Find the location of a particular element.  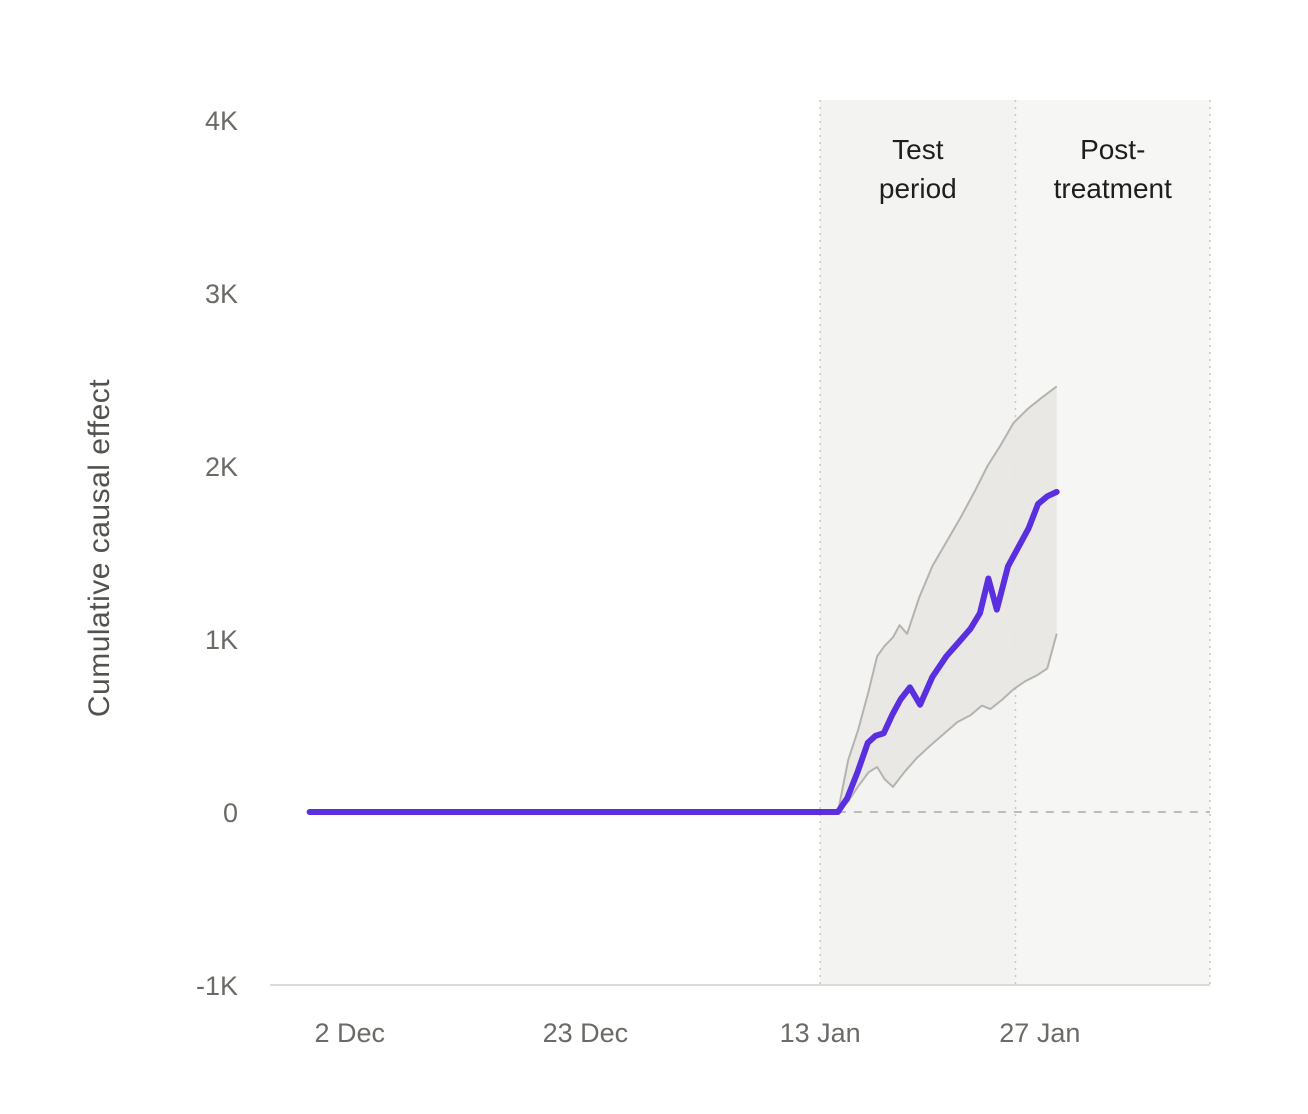

y-tick-label: 2K is located at coordinates (221, 467).